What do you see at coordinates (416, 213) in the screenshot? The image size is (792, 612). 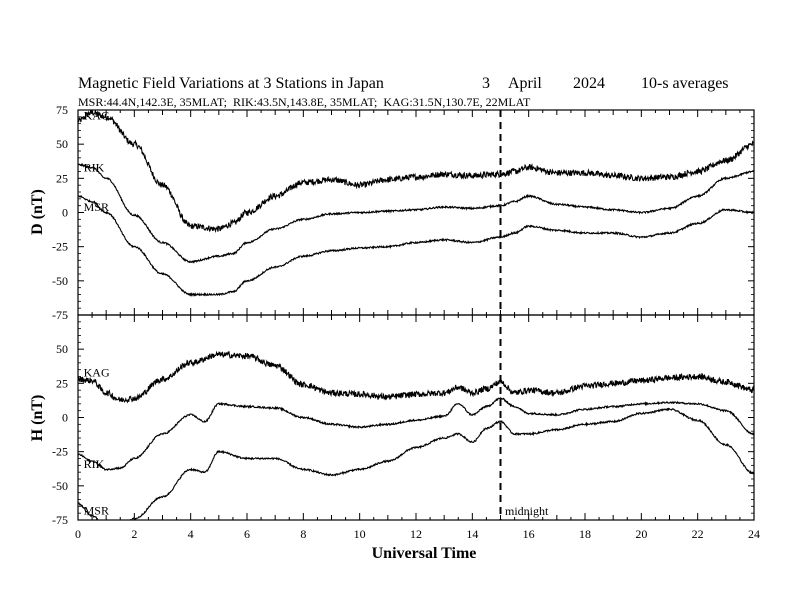 I see `series-d-rik` at bounding box center [416, 213].